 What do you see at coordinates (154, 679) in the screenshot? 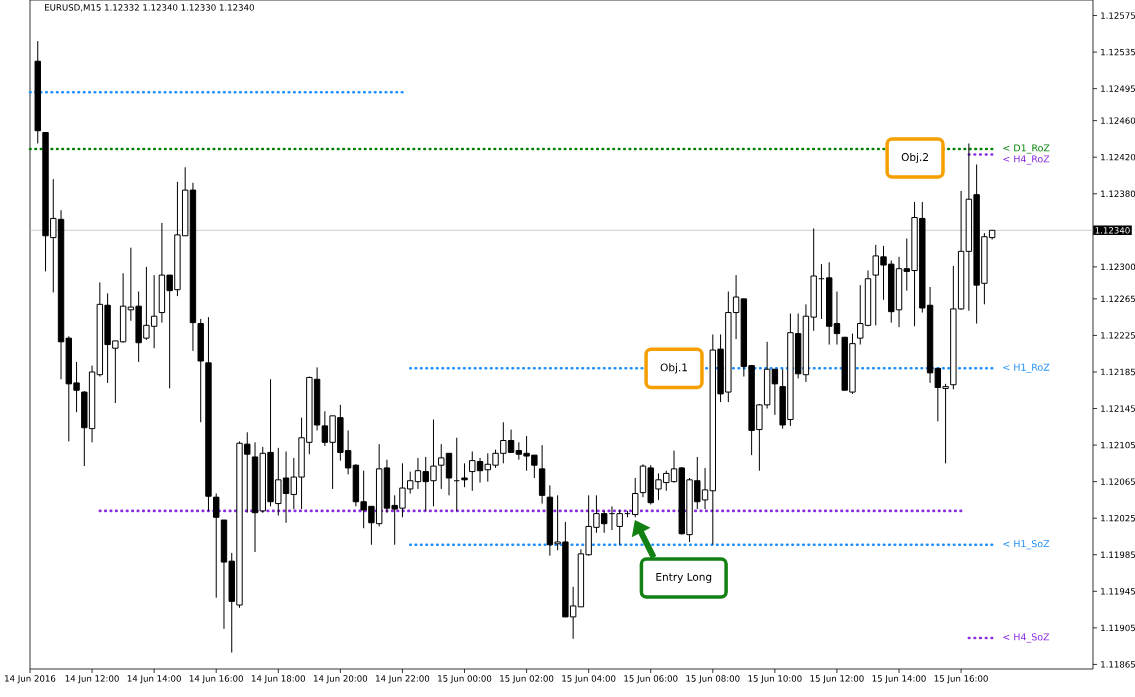
I see `x-tick-label: 14 Jun 14:00` at bounding box center [154, 679].